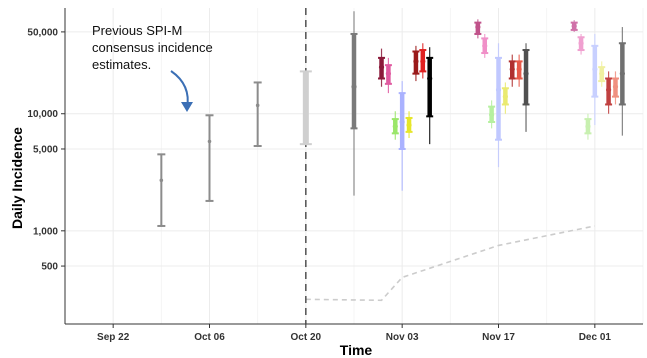 This screenshot has height=358, width=647. I want to click on x-tick-label: Dec 01, so click(595, 337).